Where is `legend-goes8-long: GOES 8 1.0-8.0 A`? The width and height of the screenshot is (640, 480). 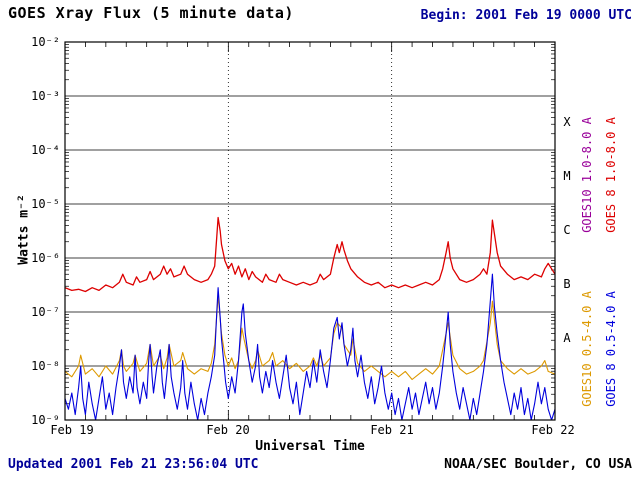 legend-goes8-long: GOES 8 1.0-8.0 A is located at coordinates (611, 175).